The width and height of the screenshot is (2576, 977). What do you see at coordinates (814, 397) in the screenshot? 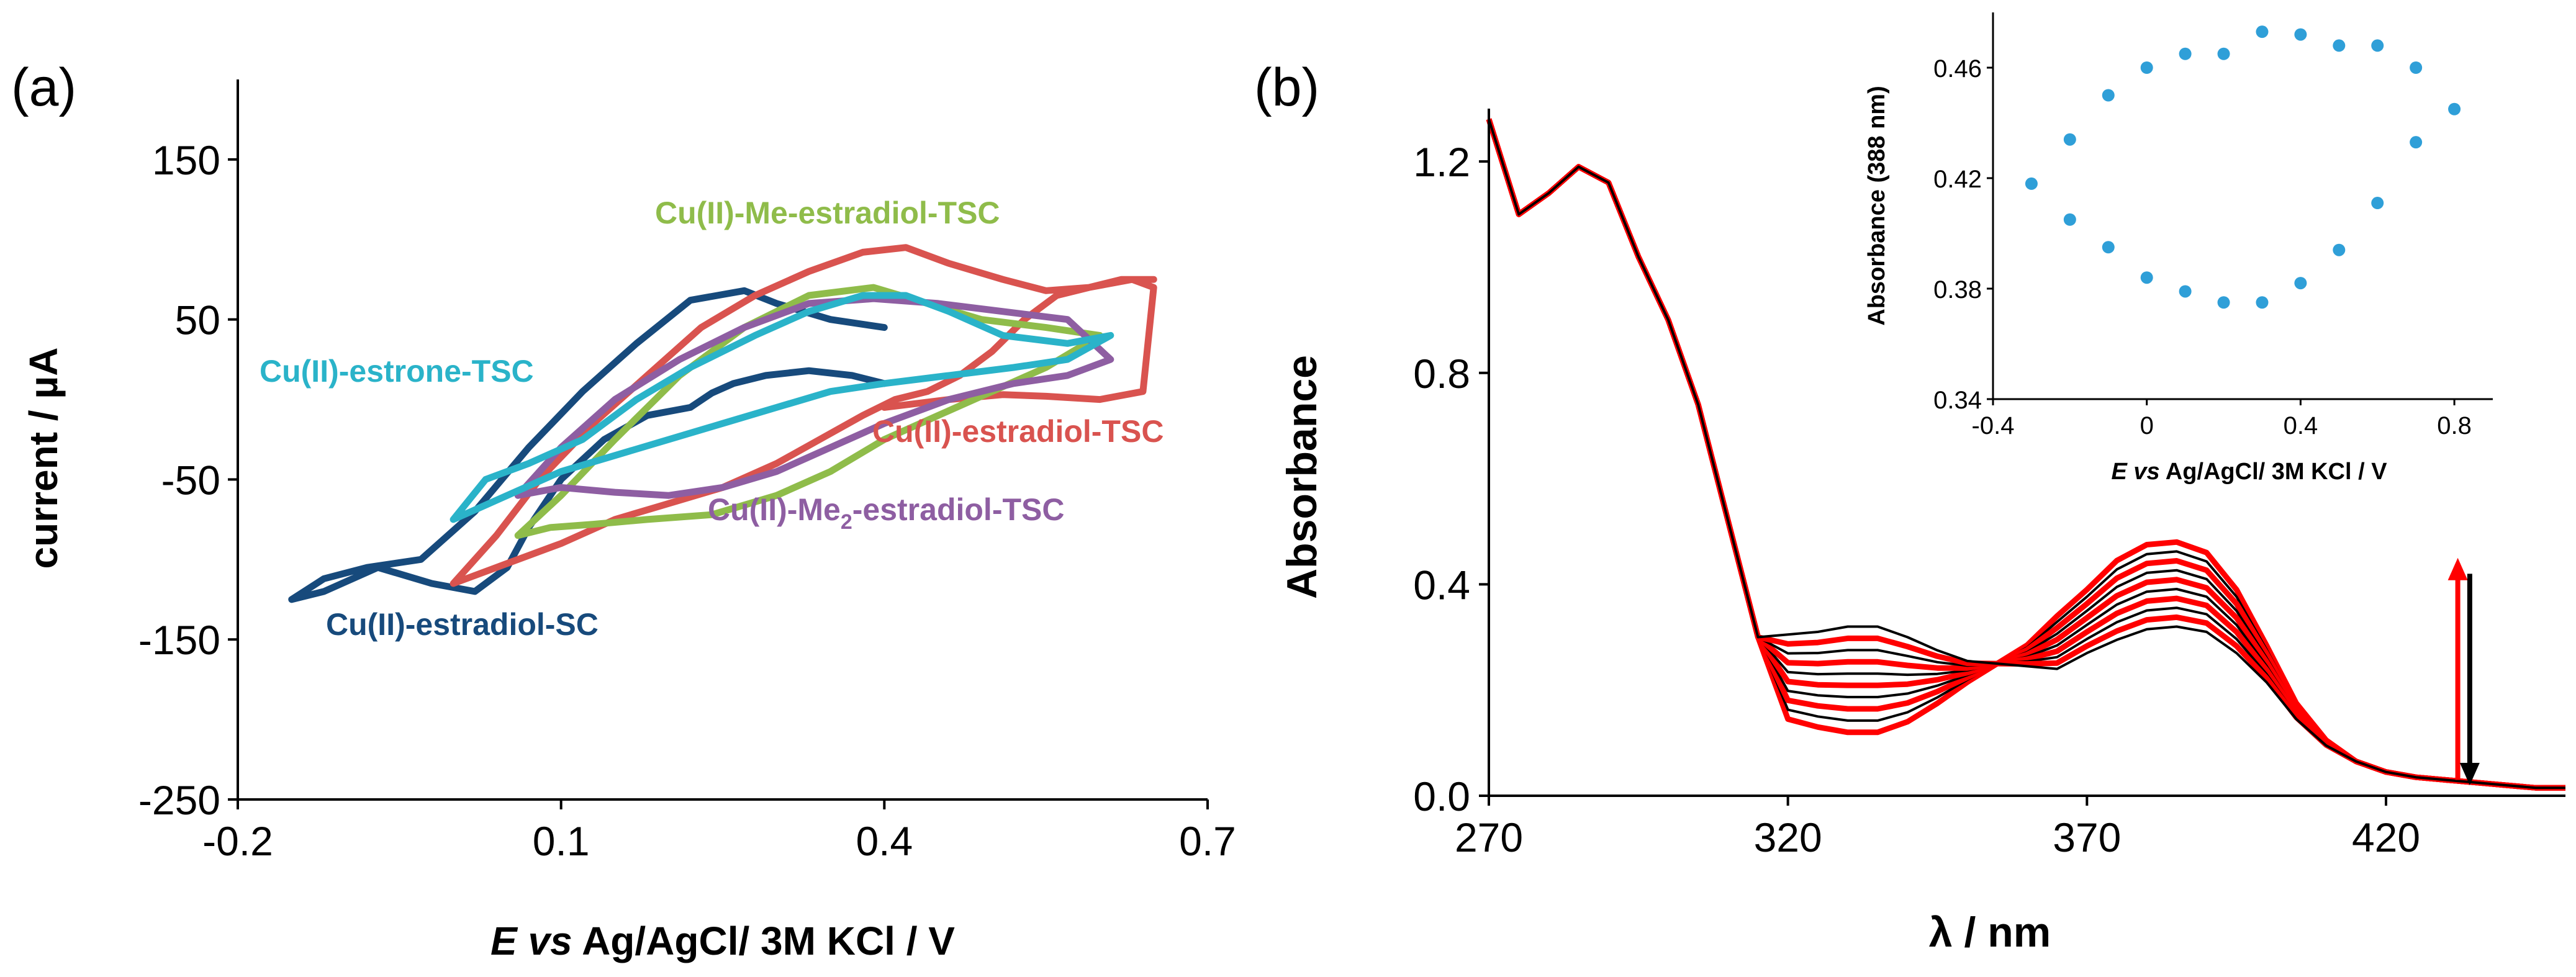
I see `cv-curve-cuii-me2-estradiol-tsc` at bounding box center [814, 397].